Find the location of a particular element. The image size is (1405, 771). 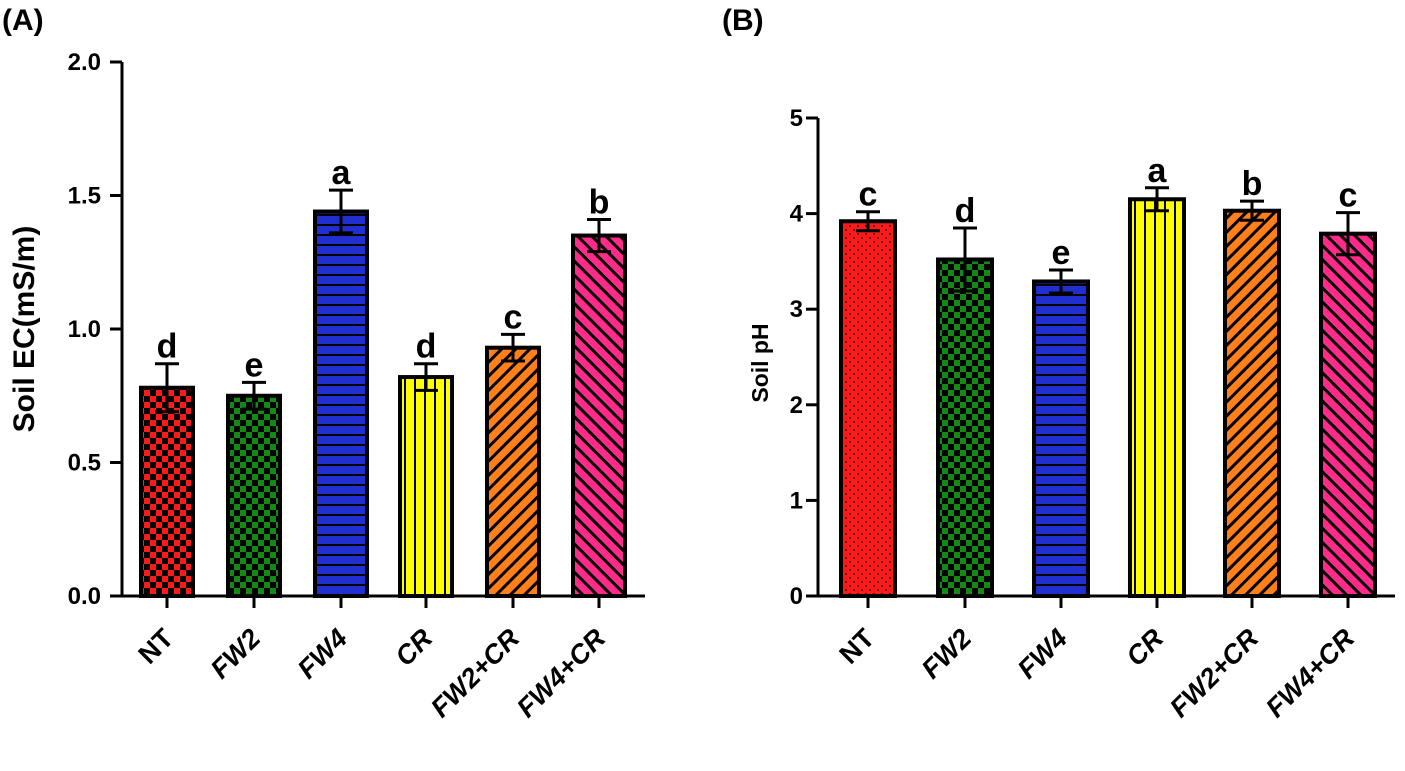

significance-label-b-fw2: d is located at coordinates (965, 211).